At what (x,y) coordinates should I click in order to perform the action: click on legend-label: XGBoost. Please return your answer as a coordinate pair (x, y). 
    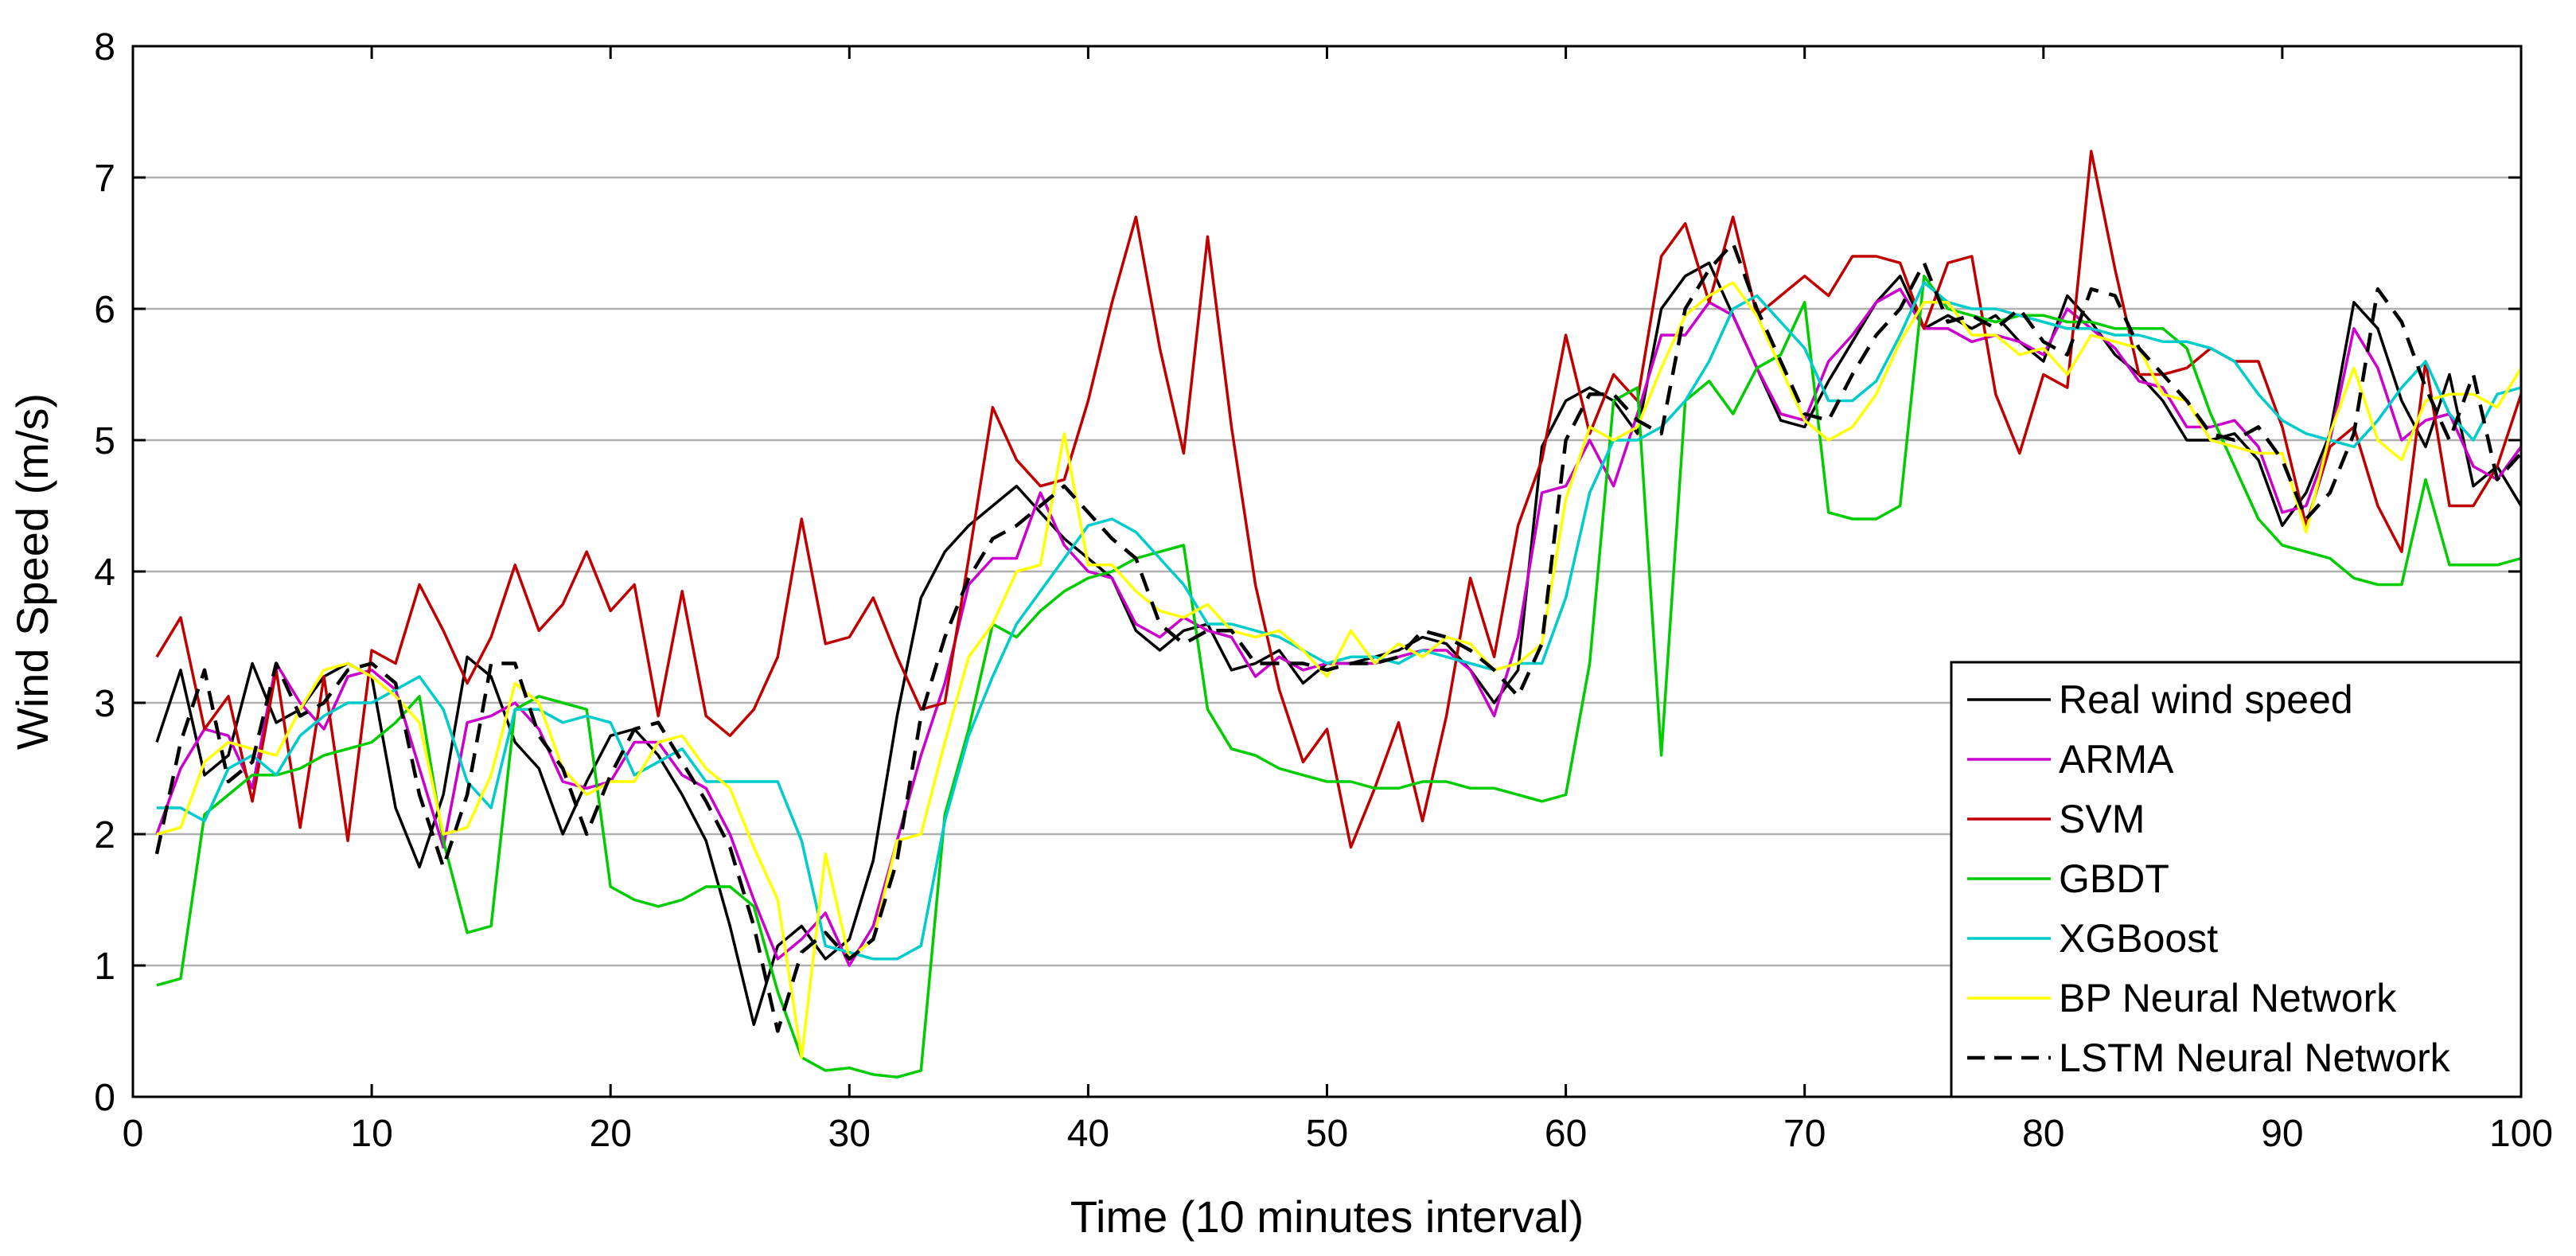
    Looking at the image, I should click on (2138, 938).